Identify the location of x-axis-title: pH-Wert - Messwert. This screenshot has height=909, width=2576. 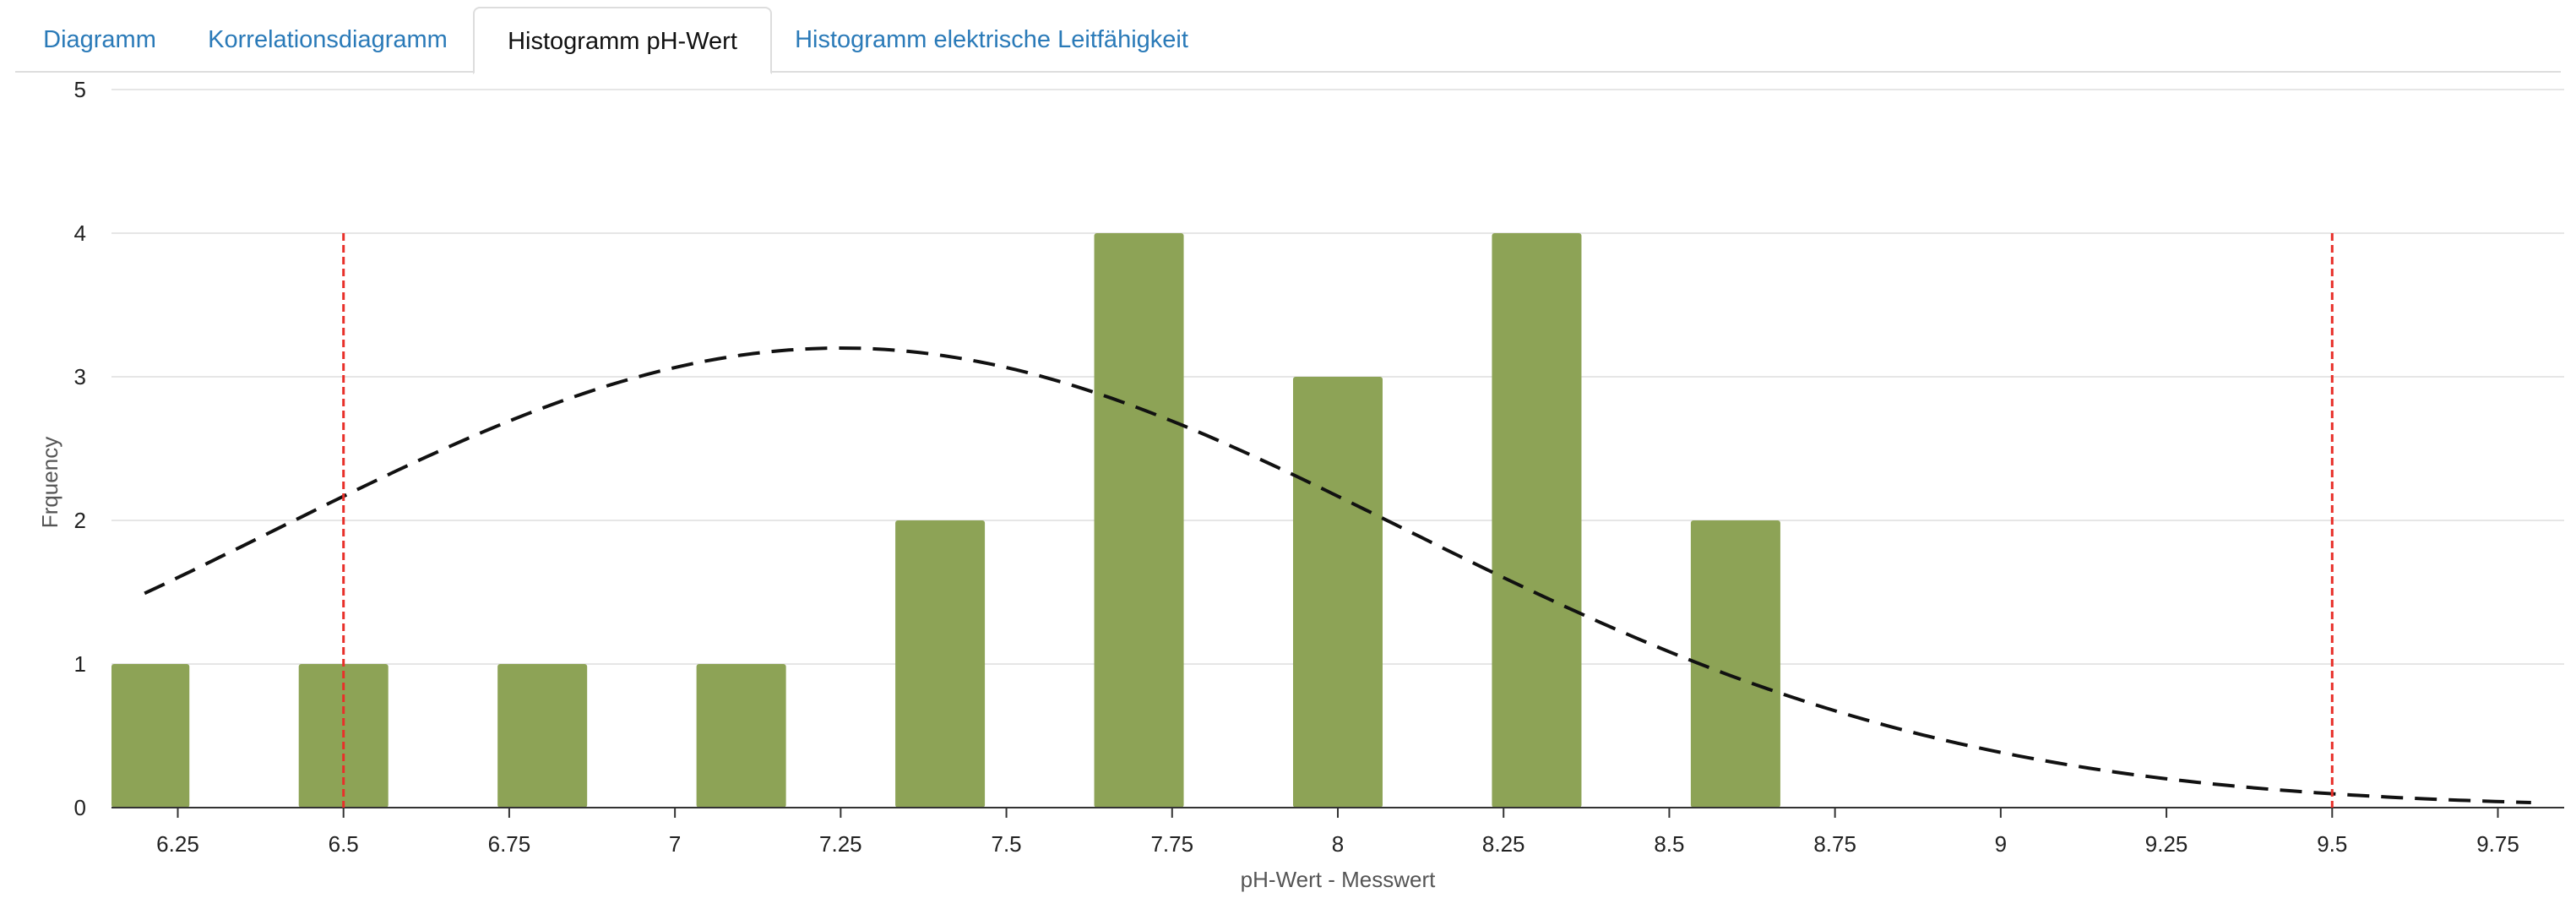
(1338, 879).